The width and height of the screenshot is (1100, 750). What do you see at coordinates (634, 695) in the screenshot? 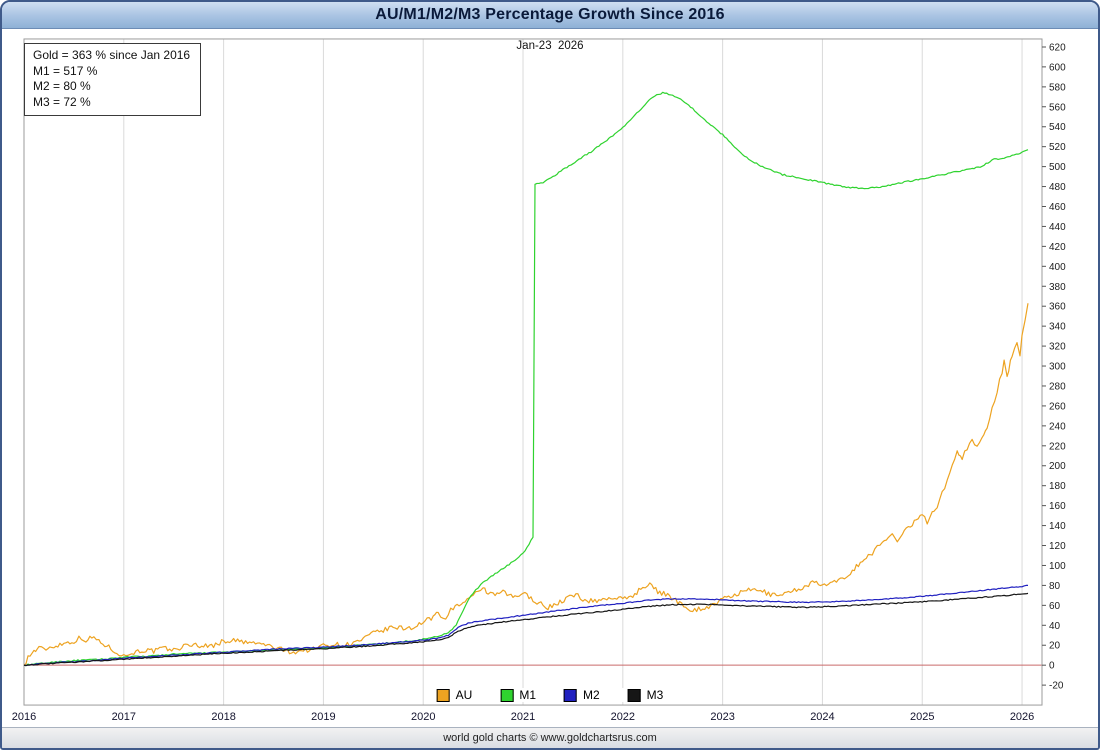
I see `legend-swatch-m3` at bounding box center [634, 695].